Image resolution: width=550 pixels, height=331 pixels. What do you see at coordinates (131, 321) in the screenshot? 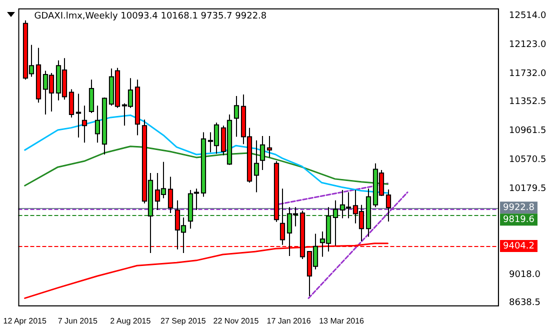
I see `x-tick-label: 2 Aug 2015` at bounding box center [131, 321].